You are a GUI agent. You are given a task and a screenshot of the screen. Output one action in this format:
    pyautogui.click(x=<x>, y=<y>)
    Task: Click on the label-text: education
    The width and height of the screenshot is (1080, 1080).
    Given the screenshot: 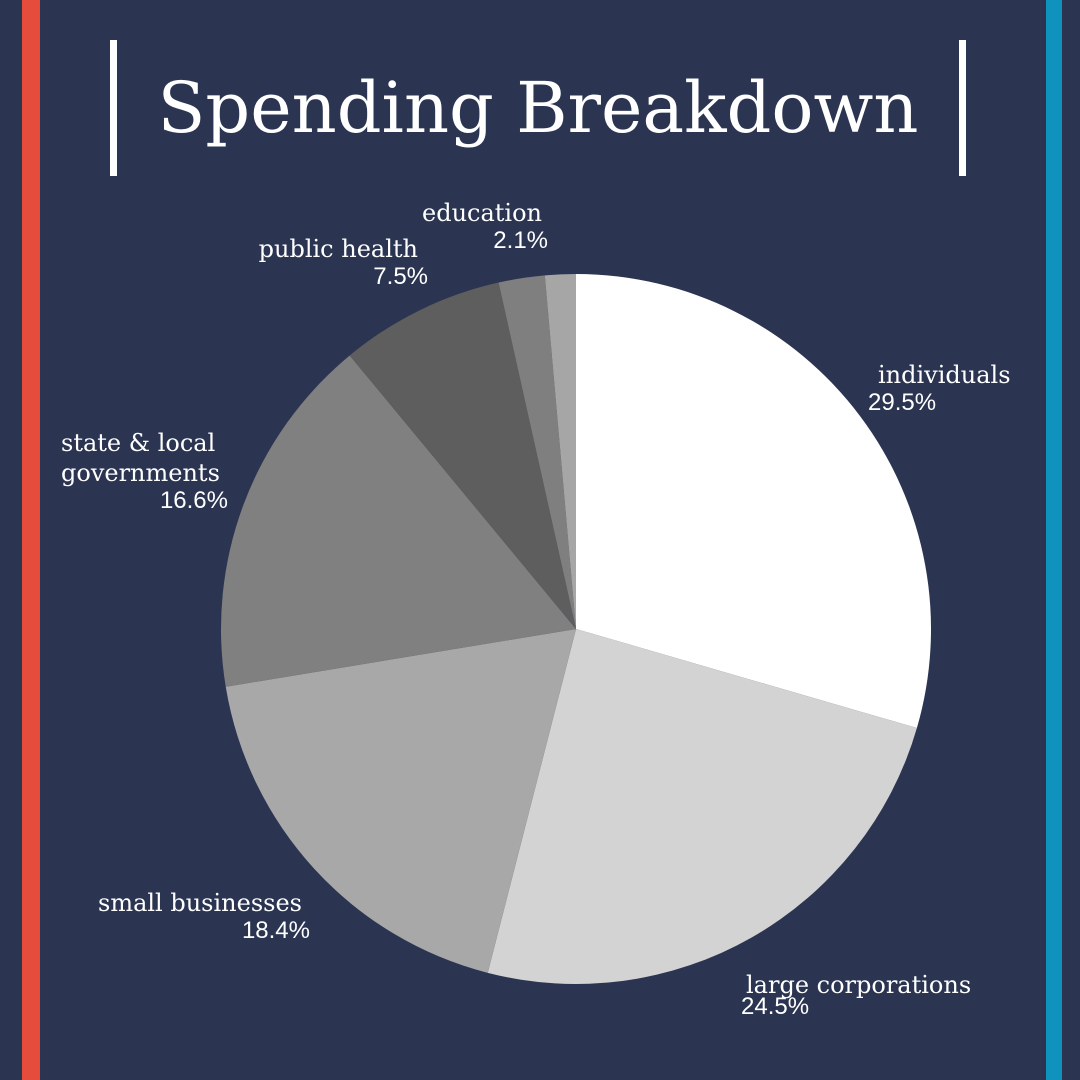 What is the action you would take?
    pyautogui.click(x=482, y=213)
    